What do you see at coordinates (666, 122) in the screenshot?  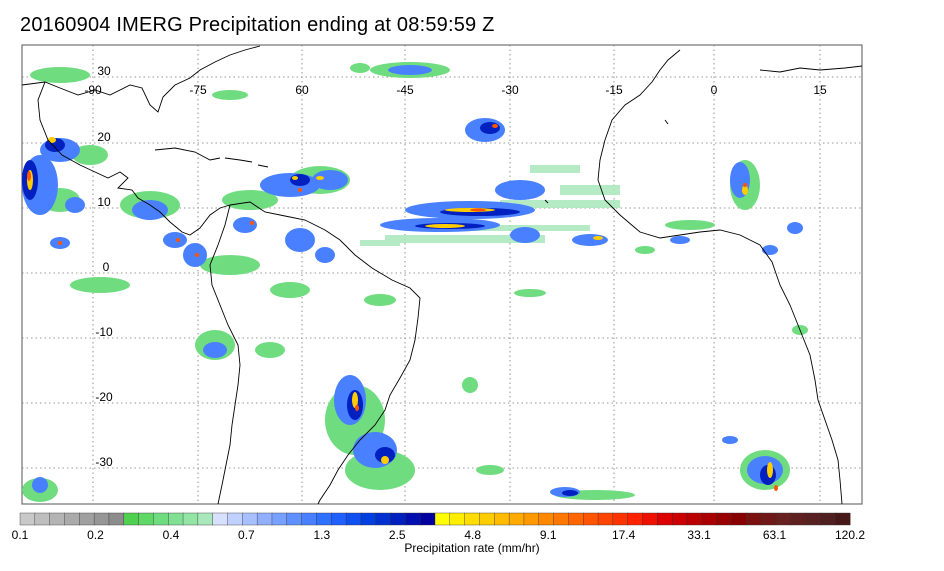 I see `canary-islands` at bounding box center [666, 122].